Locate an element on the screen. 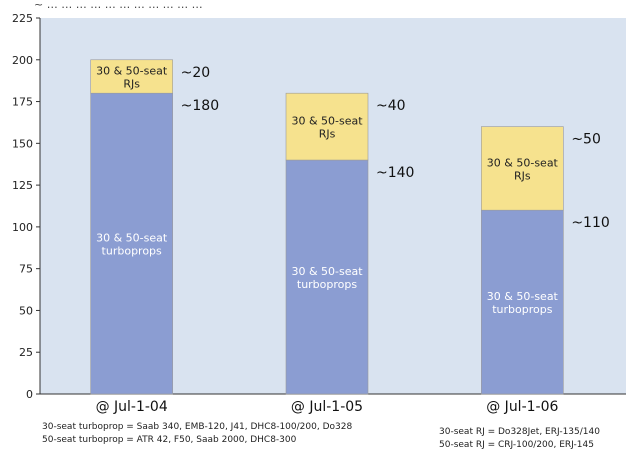 This screenshot has width=632, height=456. y-tick-label: 150 is located at coordinates (22, 143).